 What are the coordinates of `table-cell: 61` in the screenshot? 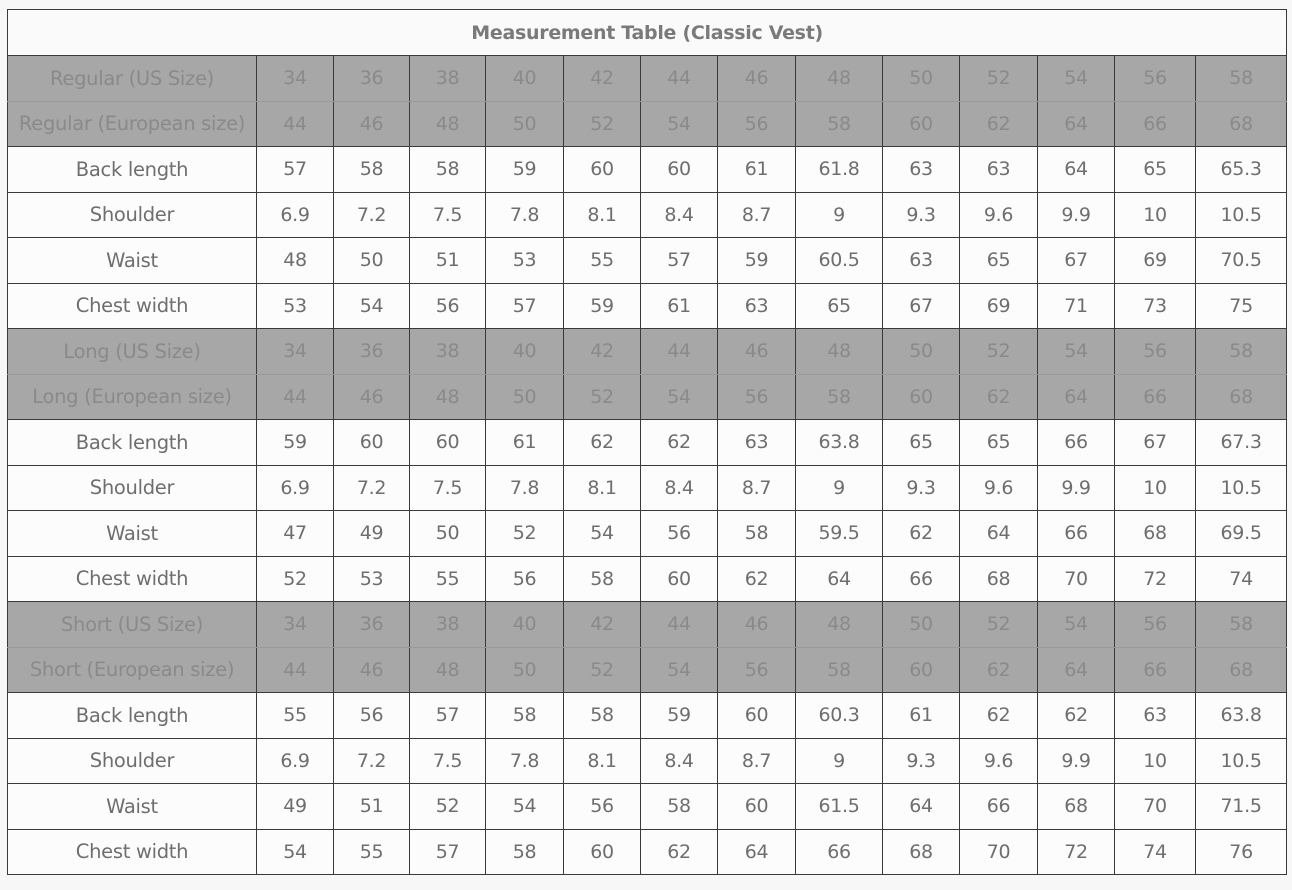 It's located at (756, 169).